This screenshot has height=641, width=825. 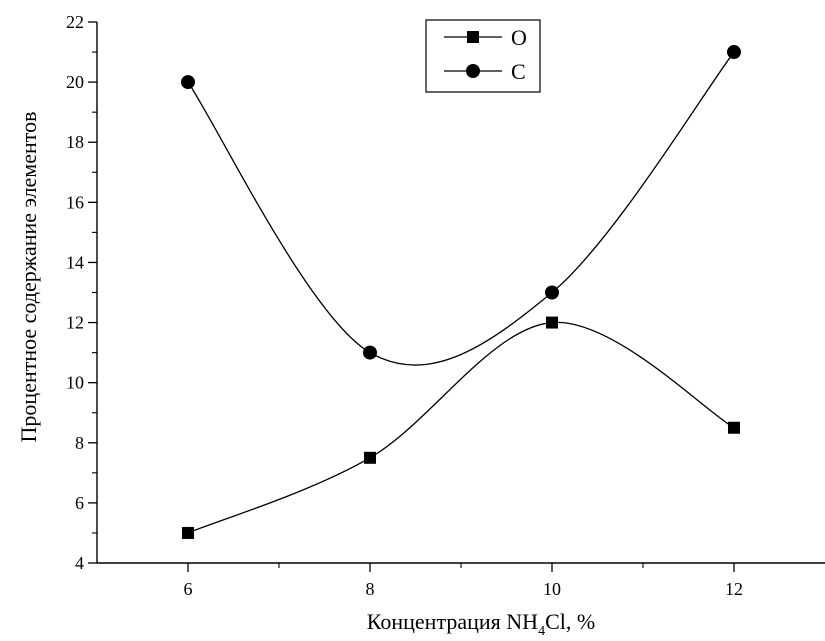 What do you see at coordinates (28, 277) in the screenshot?
I see `y-axis-title: Процентное содержание элементов` at bounding box center [28, 277].